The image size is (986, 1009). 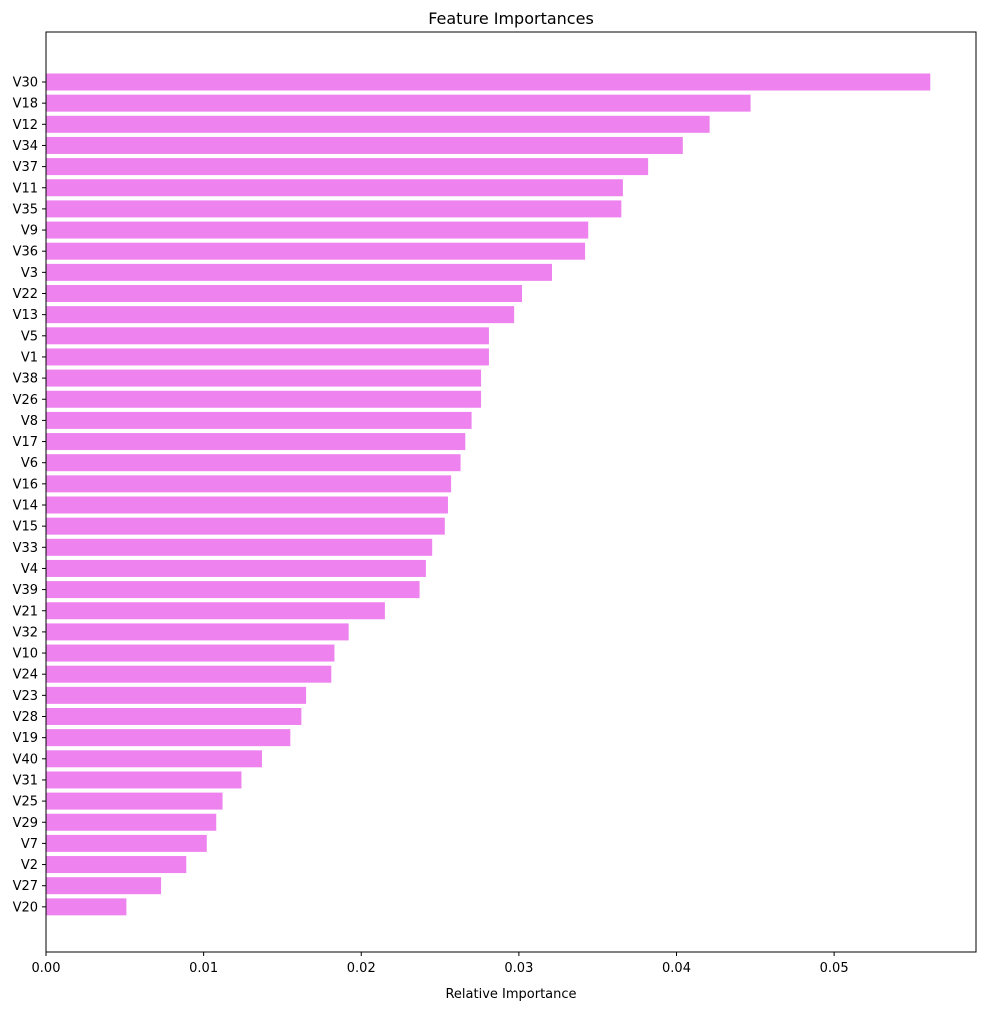 I want to click on bar-v4, so click(x=236, y=568).